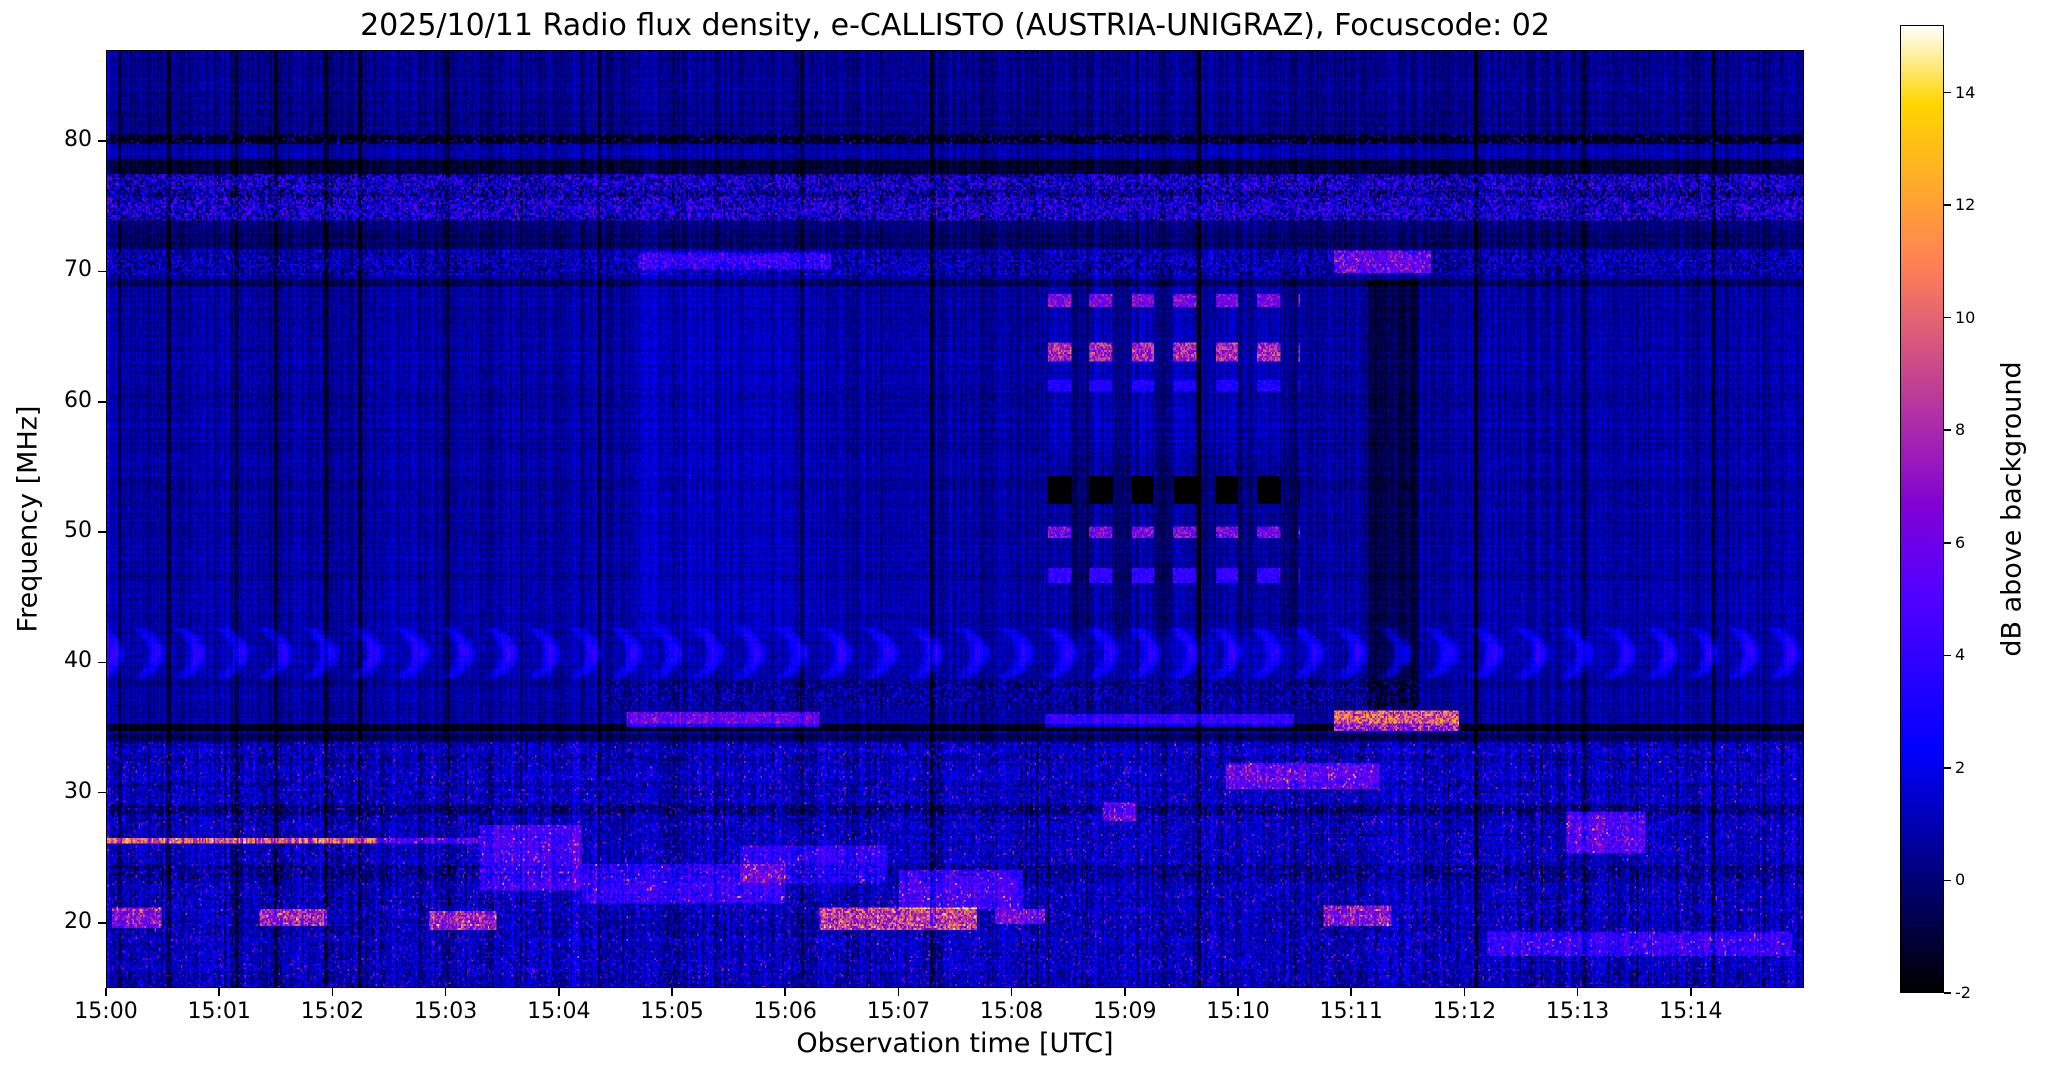 The width and height of the screenshot is (2047, 1067). Describe the element at coordinates (106, 1011) in the screenshot. I see `x-tick-label: 15:00` at that location.